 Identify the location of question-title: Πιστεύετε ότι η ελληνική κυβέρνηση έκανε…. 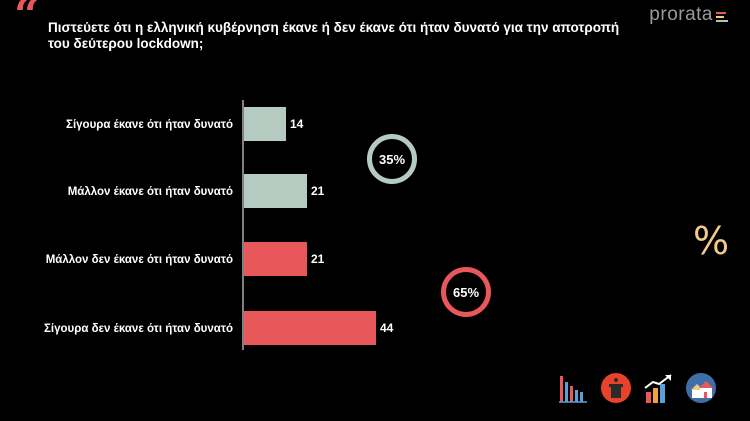
(334, 35).